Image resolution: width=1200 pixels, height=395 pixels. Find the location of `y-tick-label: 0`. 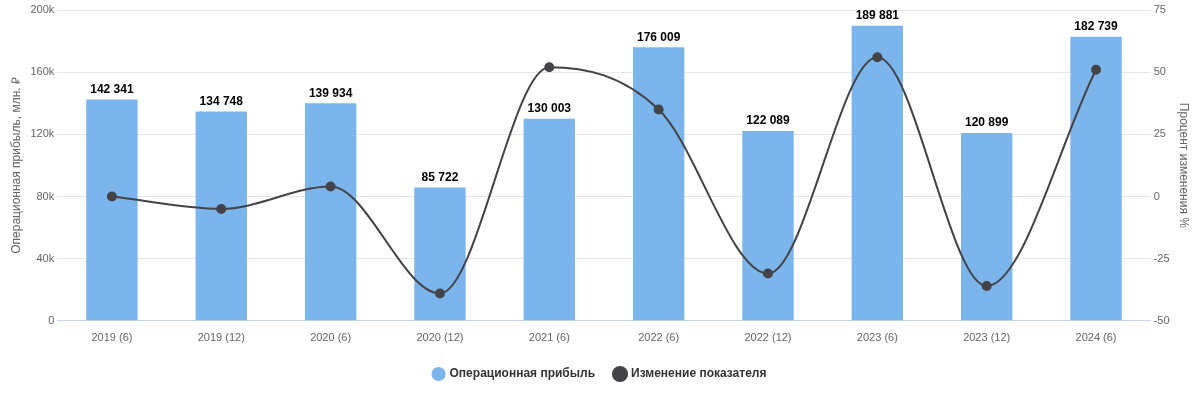

y-tick-label: 0 is located at coordinates (51, 319).